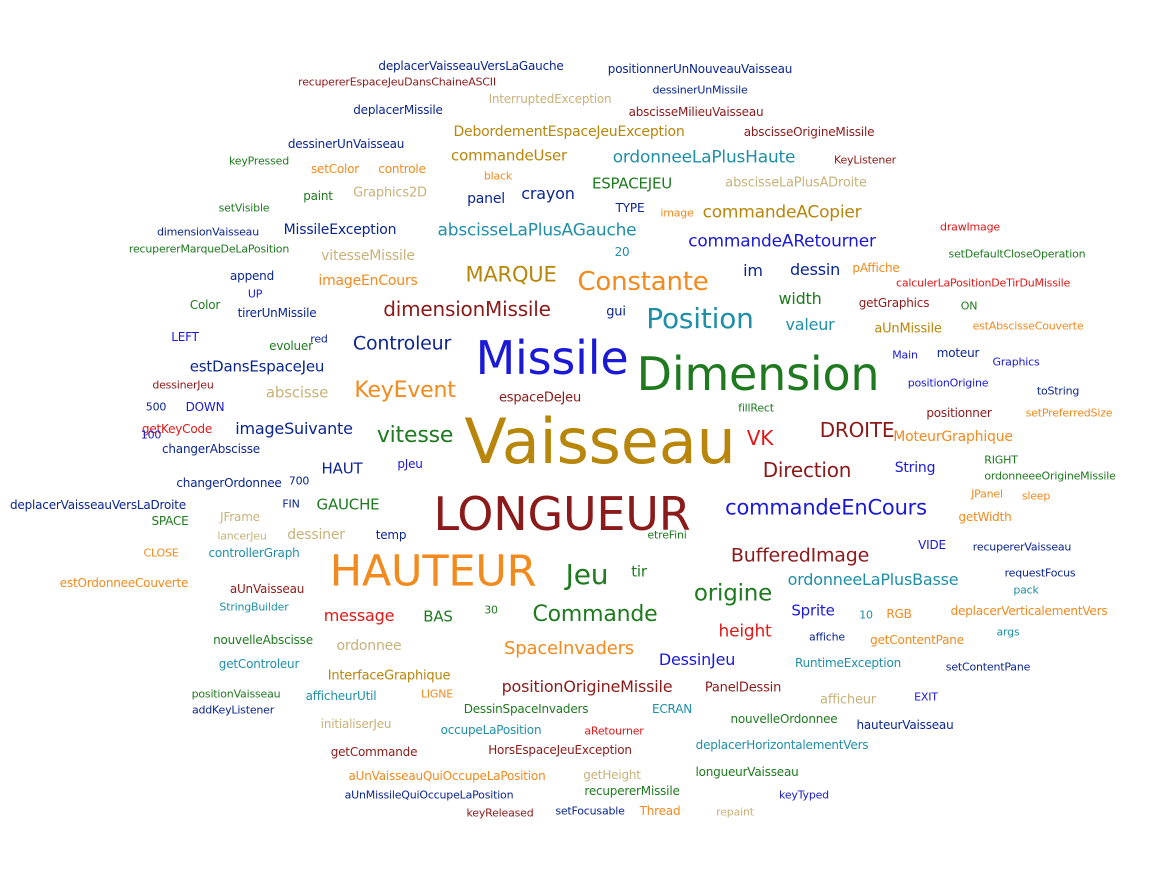 The width and height of the screenshot is (1165, 879). What do you see at coordinates (810, 324) in the screenshot?
I see `cloud-word: valeur` at bounding box center [810, 324].